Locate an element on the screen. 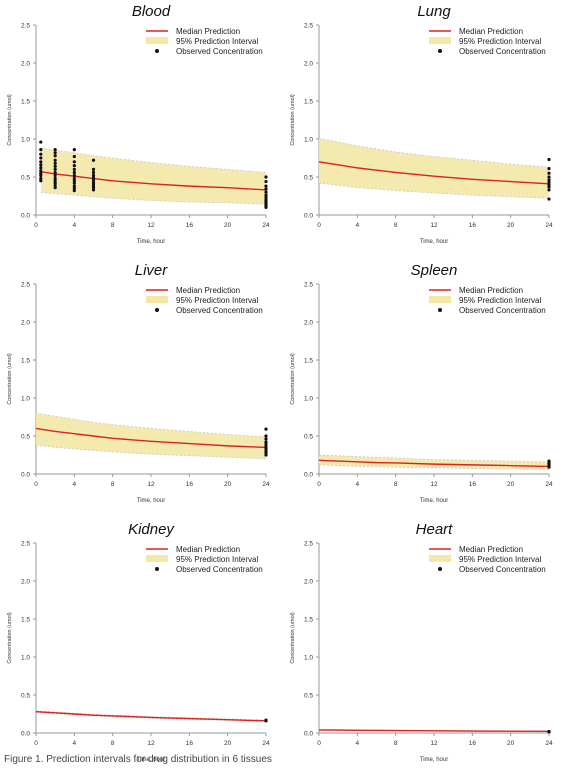 This screenshot has width=565, height=769. y-tick-label: 0.0 is located at coordinates (25, 475).